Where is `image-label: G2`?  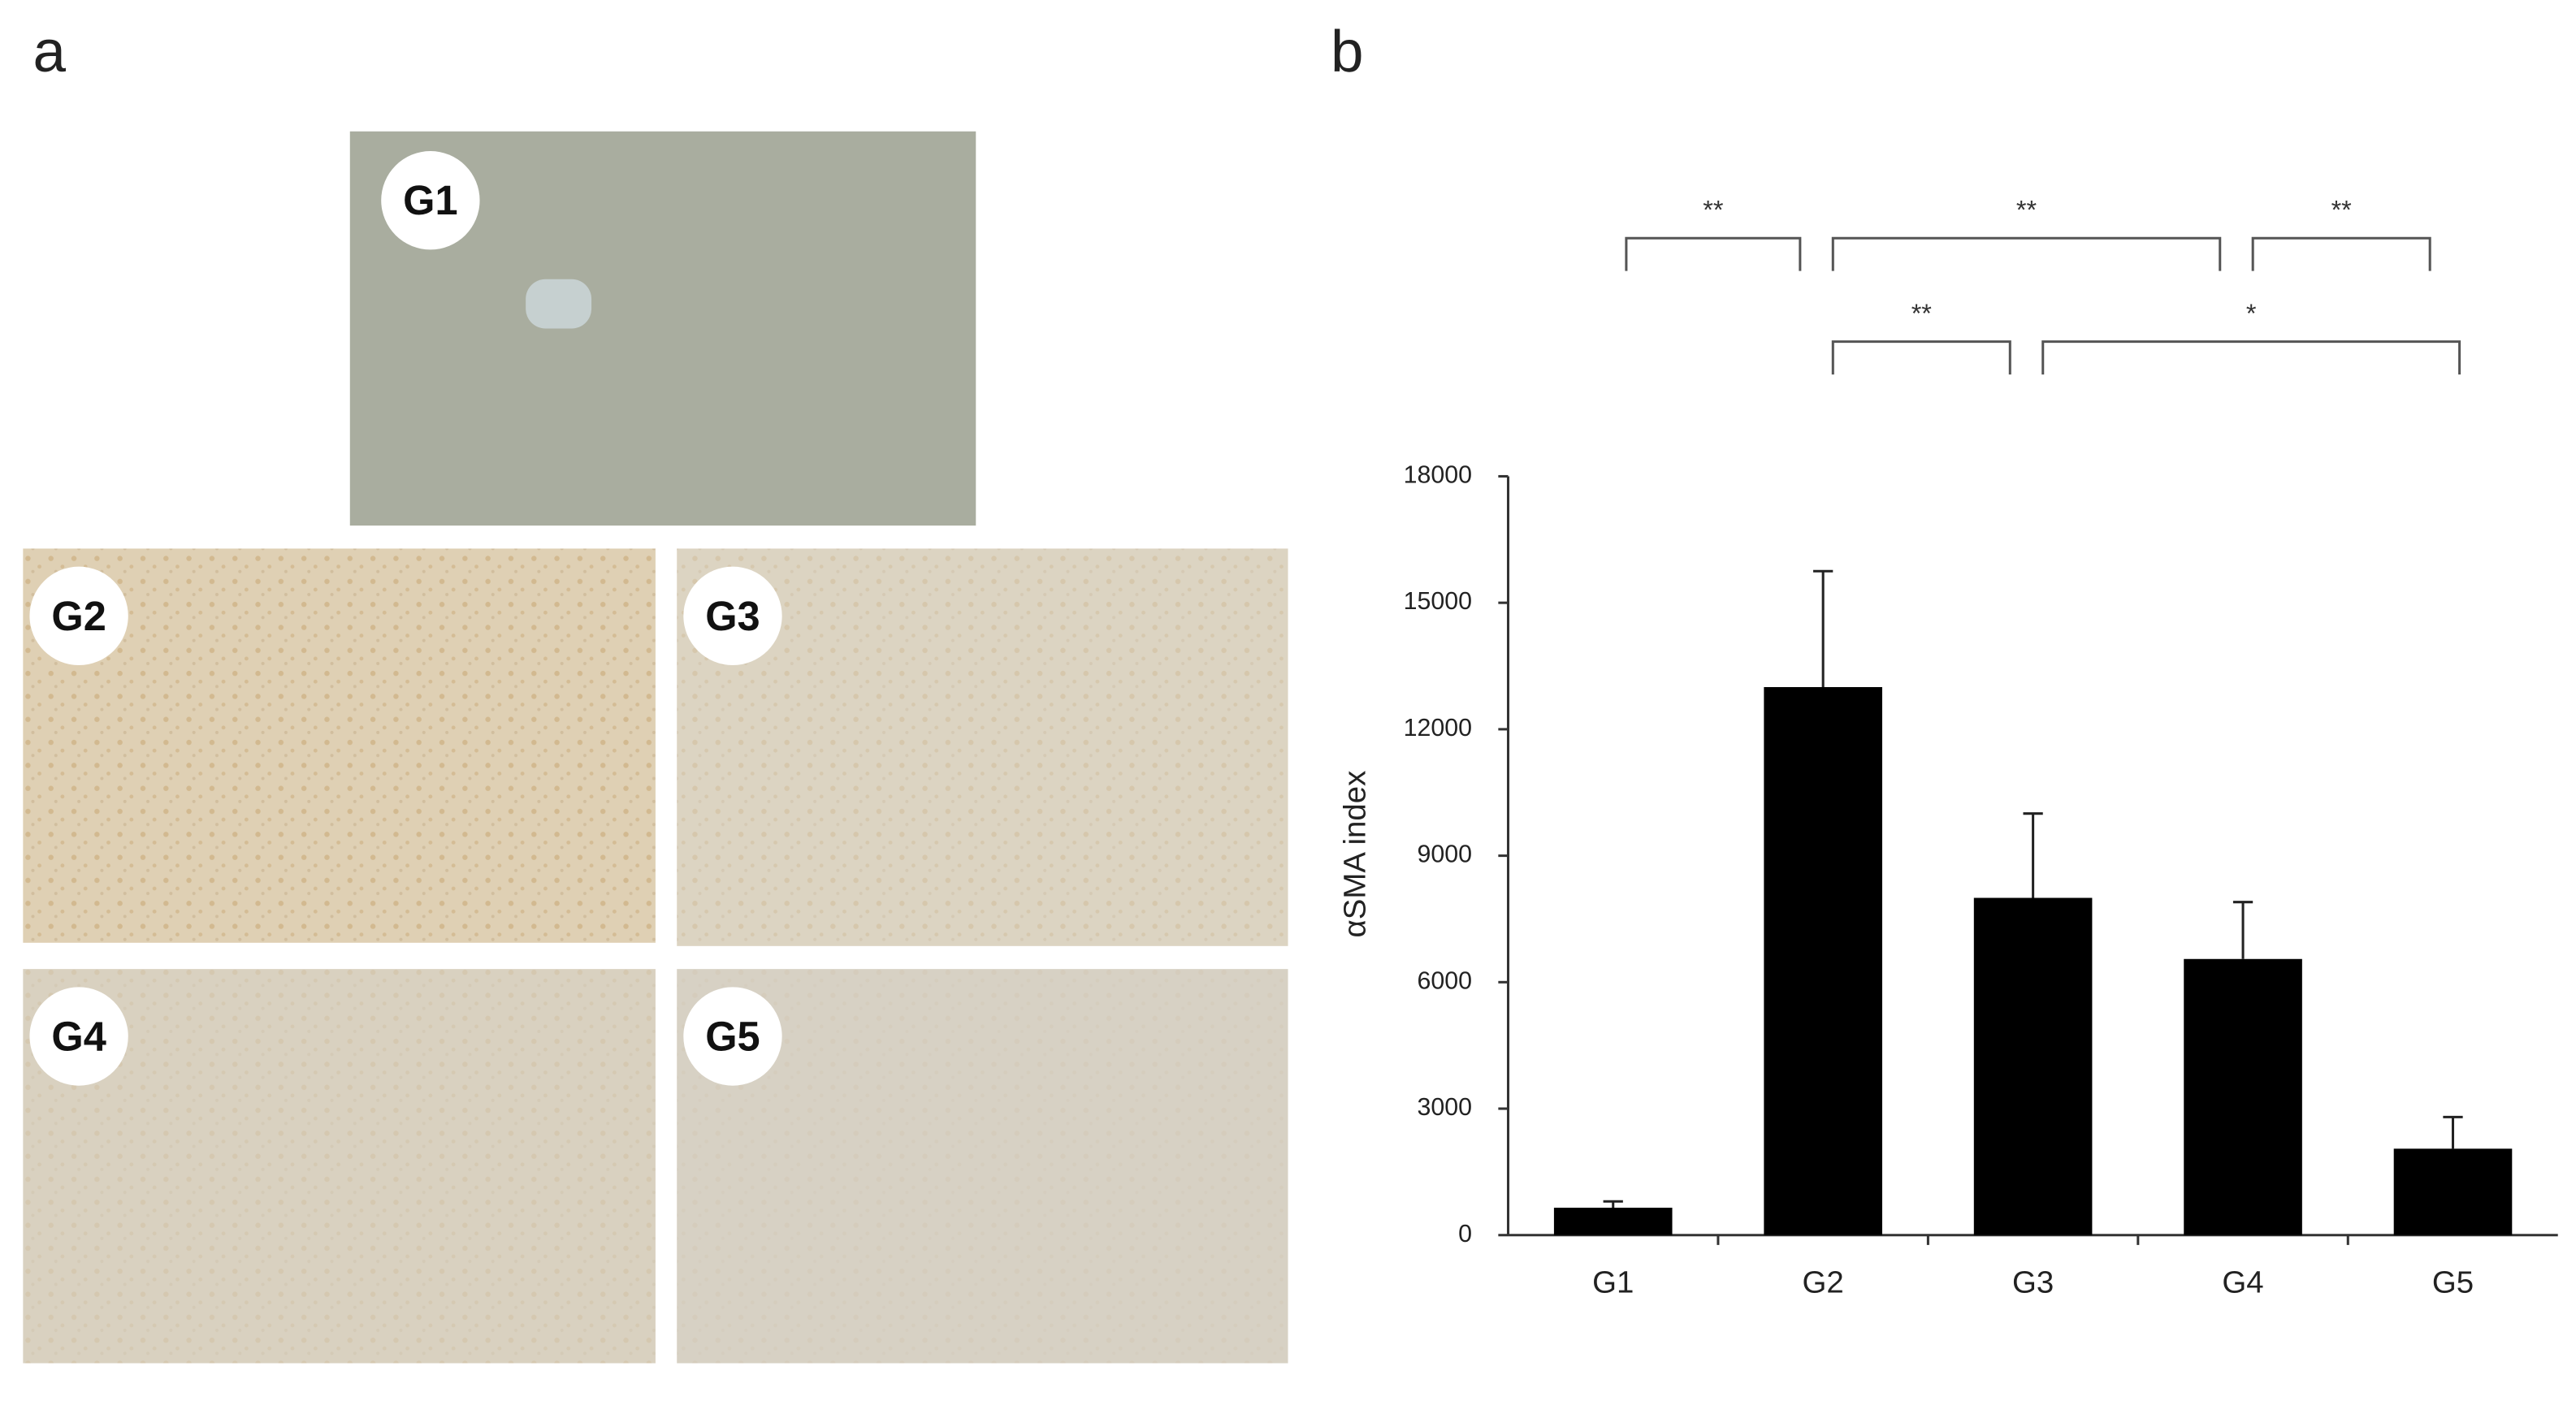
image-label: G2 is located at coordinates (78, 616).